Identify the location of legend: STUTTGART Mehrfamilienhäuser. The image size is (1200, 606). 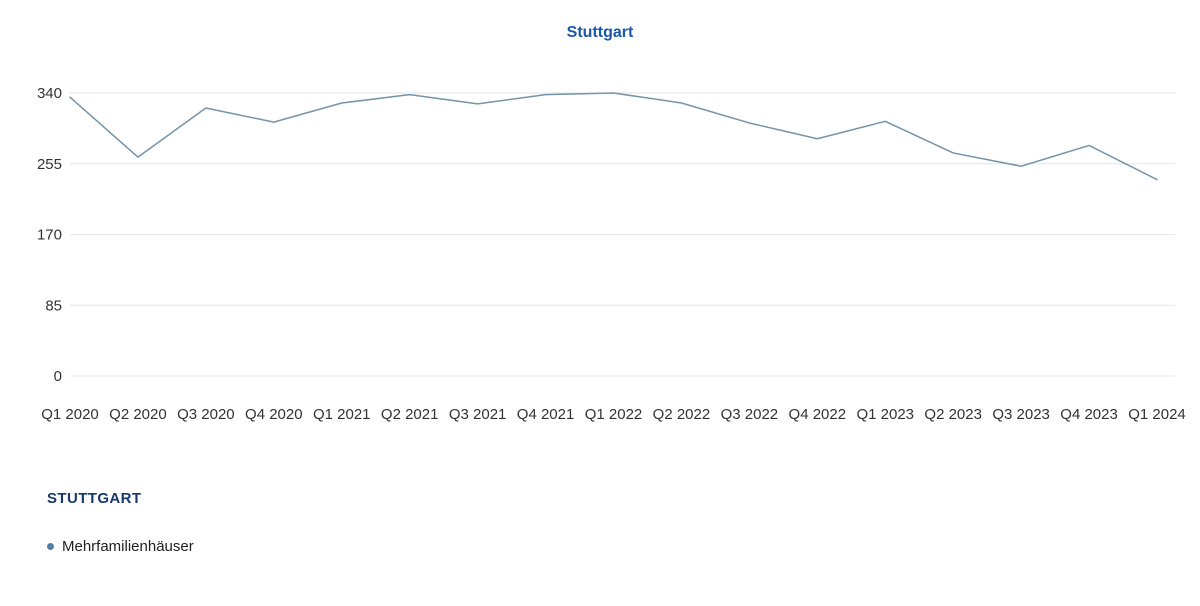
(120, 522).